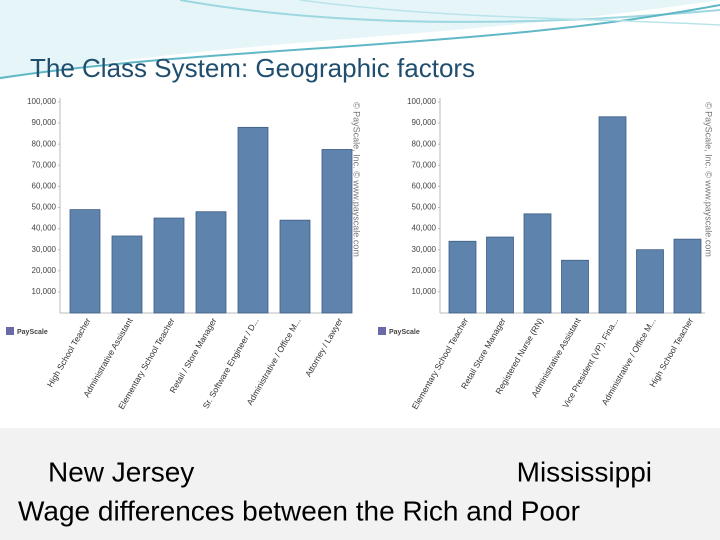 Image resolution: width=720 pixels, height=540 pixels. Describe the element at coordinates (252, 68) in the screenshot. I see `slide-title: The Class System: Geographic factors` at that location.